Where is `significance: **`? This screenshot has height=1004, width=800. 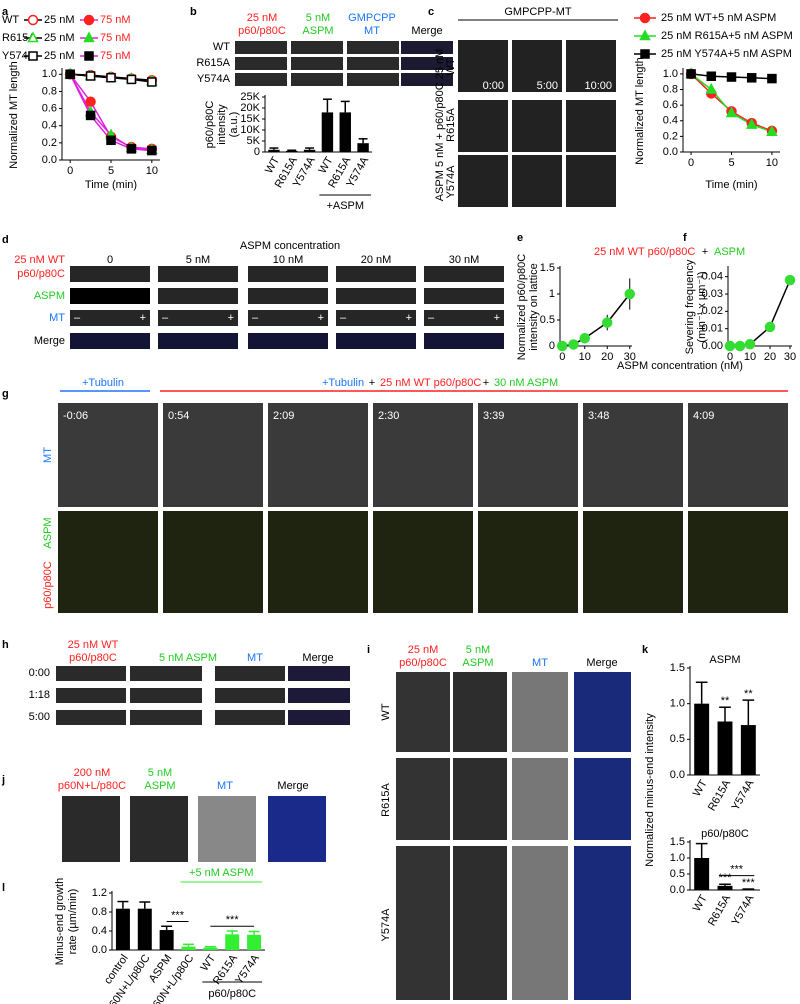 significance: ** is located at coordinates (748, 694).